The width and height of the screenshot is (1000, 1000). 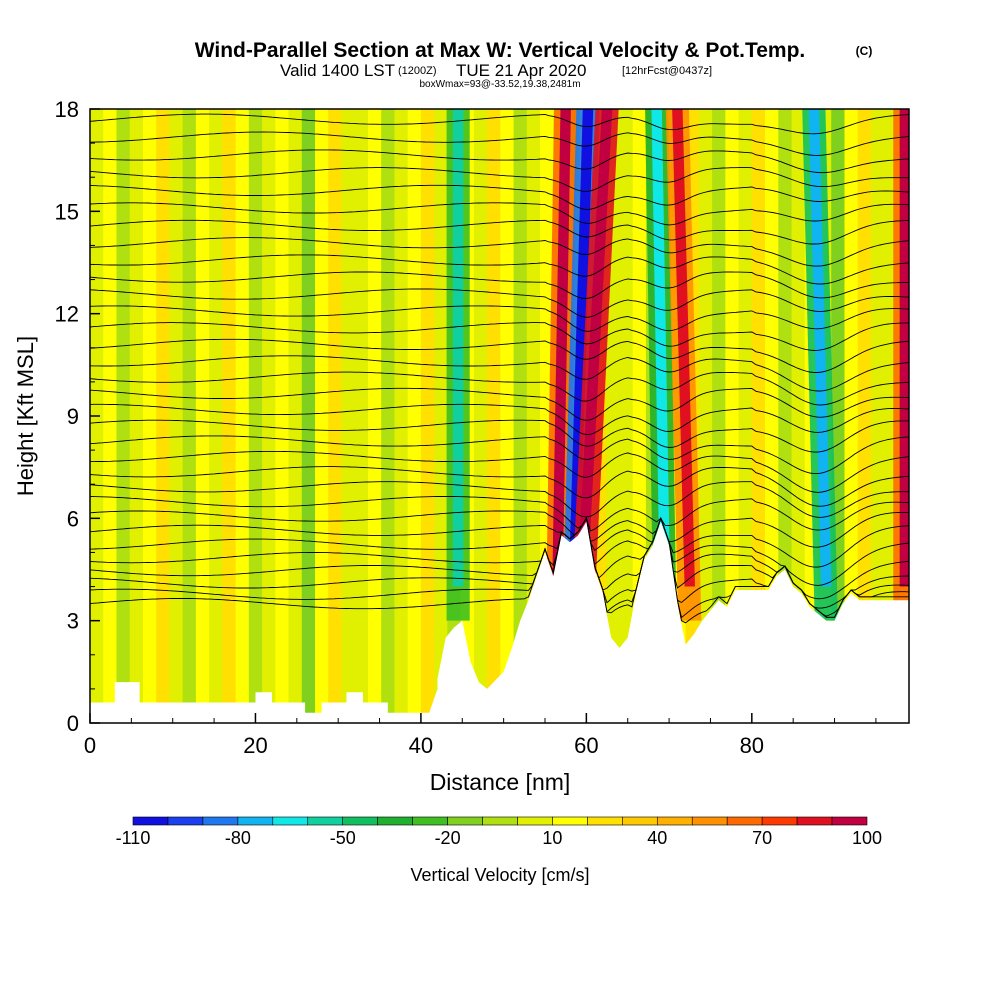 What do you see at coordinates (499, 832) in the screenshot?
I see `colorbar: -110 -80 -50 -20 10 40 70 100` at bounding box center [499, 832].